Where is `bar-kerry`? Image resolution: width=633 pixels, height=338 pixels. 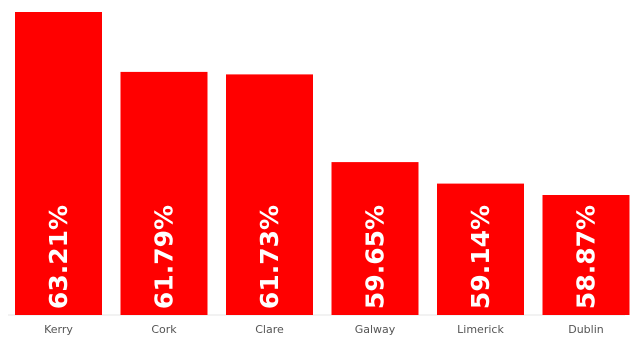
bar-kerry is located at coordinates (58, 163).